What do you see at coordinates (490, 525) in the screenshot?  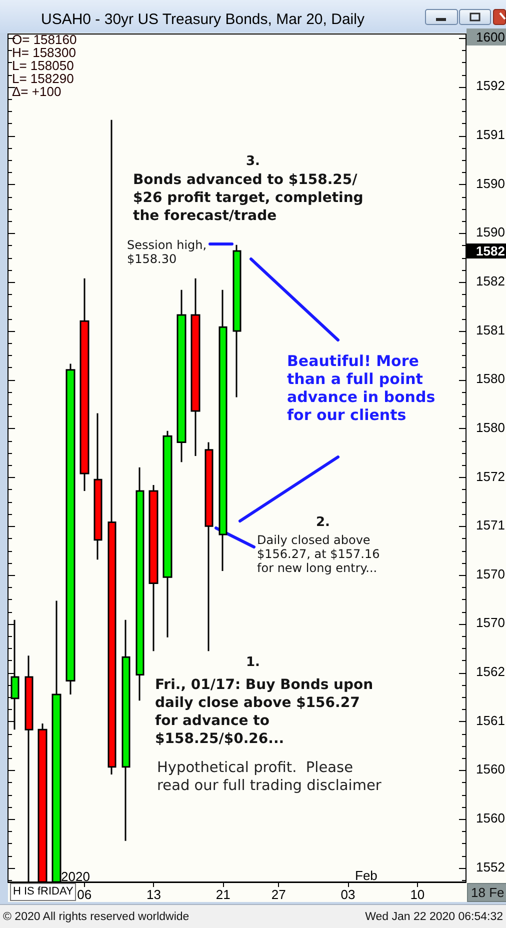 I see `text: 1571` at bounding box center [490, 525].